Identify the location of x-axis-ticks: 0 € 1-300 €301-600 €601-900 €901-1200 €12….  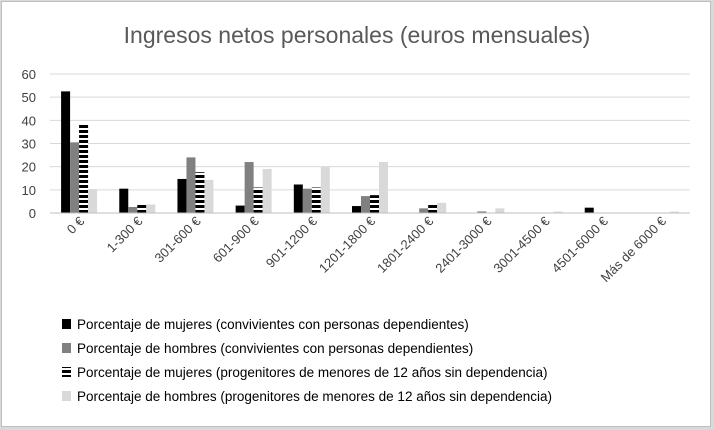
(367, 249).